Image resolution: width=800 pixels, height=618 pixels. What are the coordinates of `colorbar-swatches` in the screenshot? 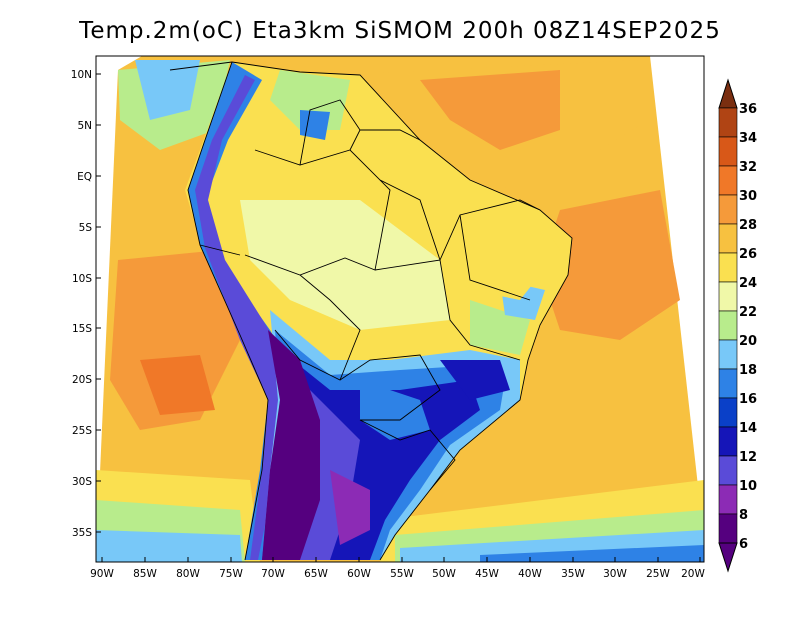 It's located at (728, 325).